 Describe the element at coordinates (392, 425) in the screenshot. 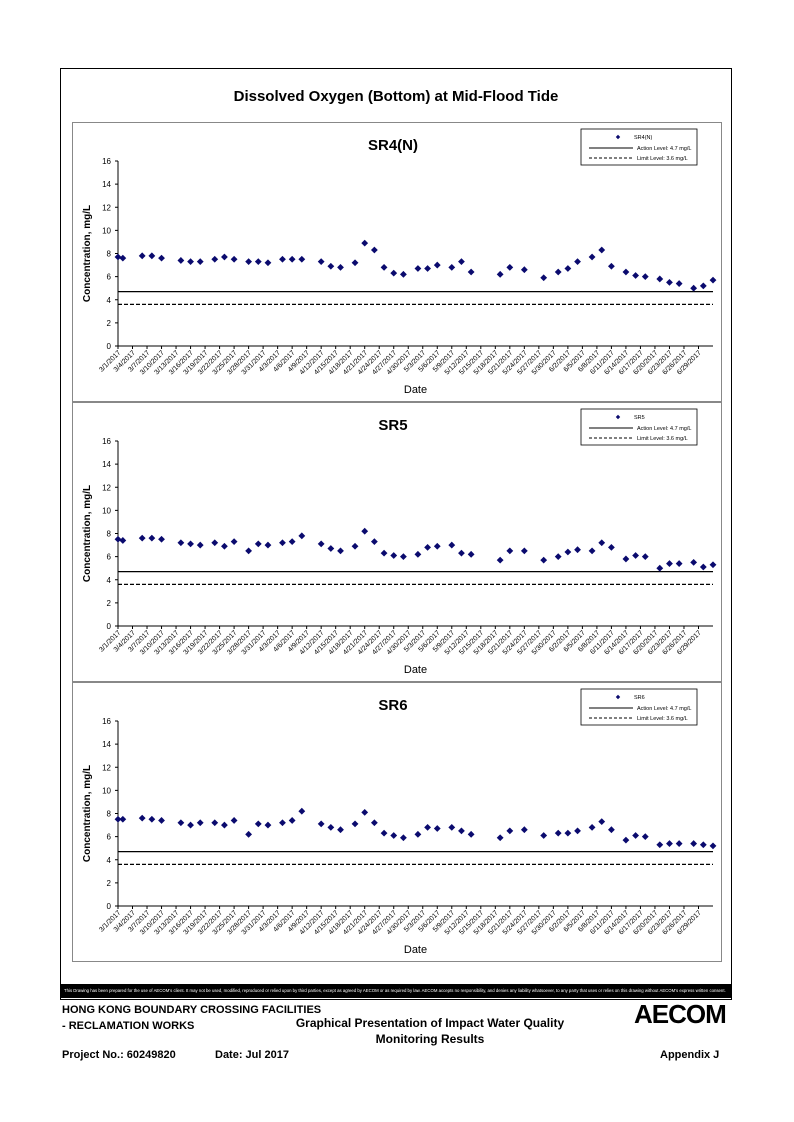

I see `chart-title: SR5` at that location.